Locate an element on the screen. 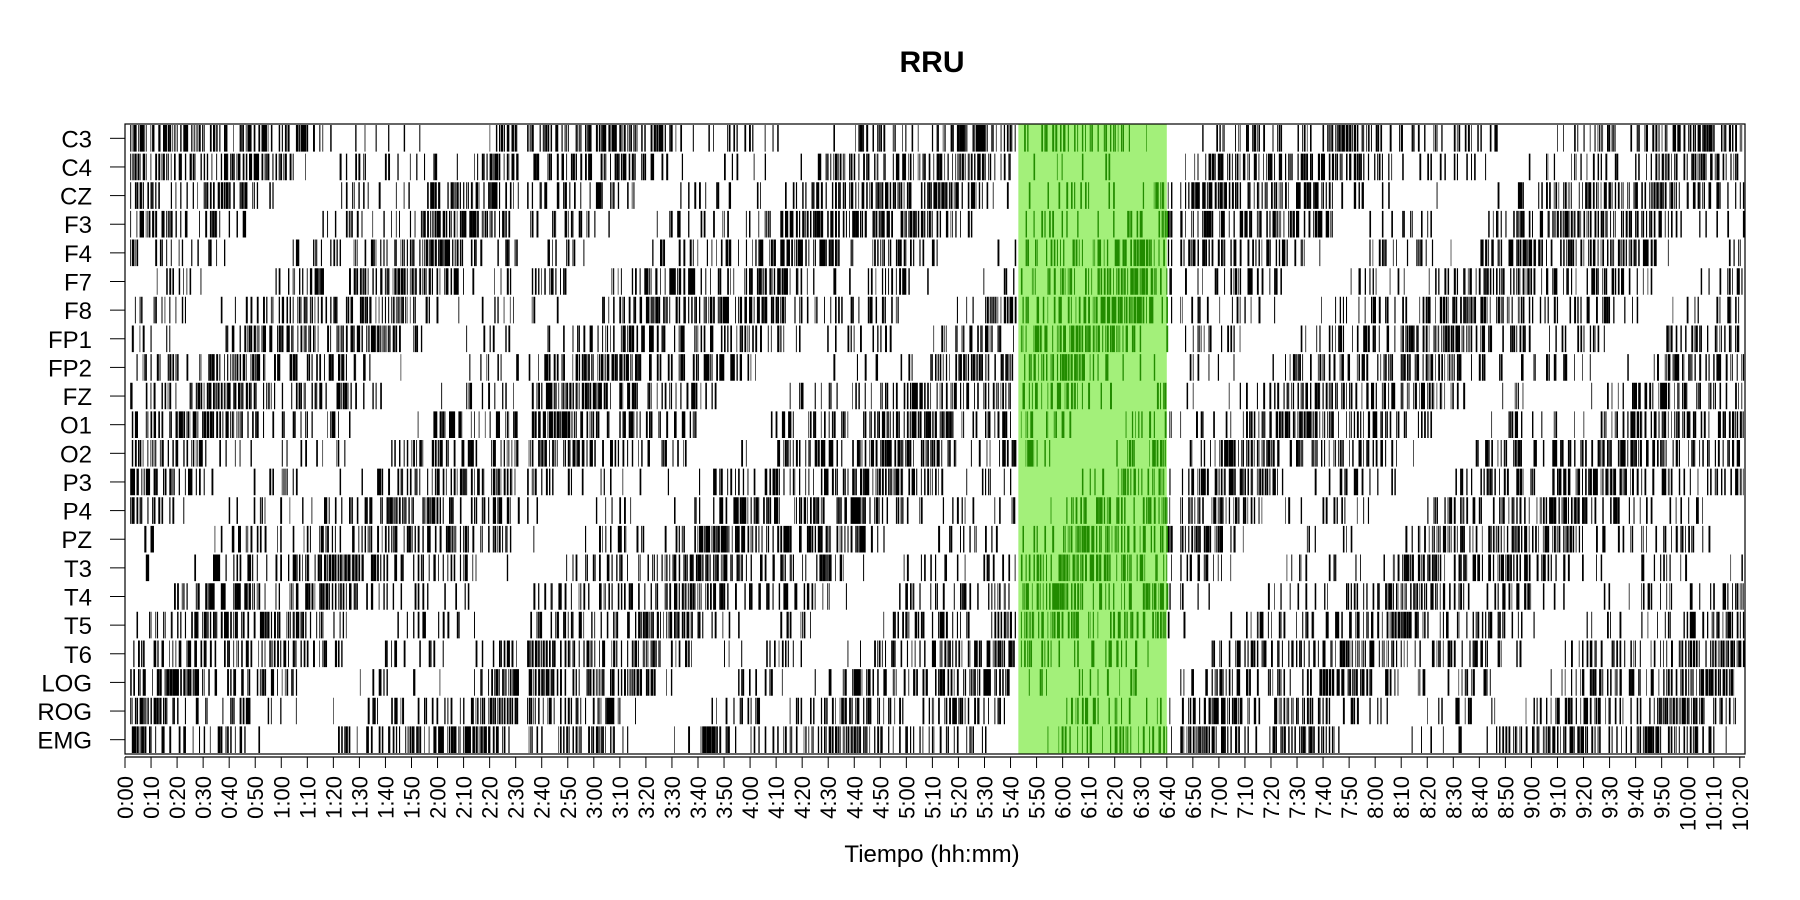 The width and height of the screenshot is (1800, 900). channel-highlight-marks-fp1 is located at coordinates (1094, 339).